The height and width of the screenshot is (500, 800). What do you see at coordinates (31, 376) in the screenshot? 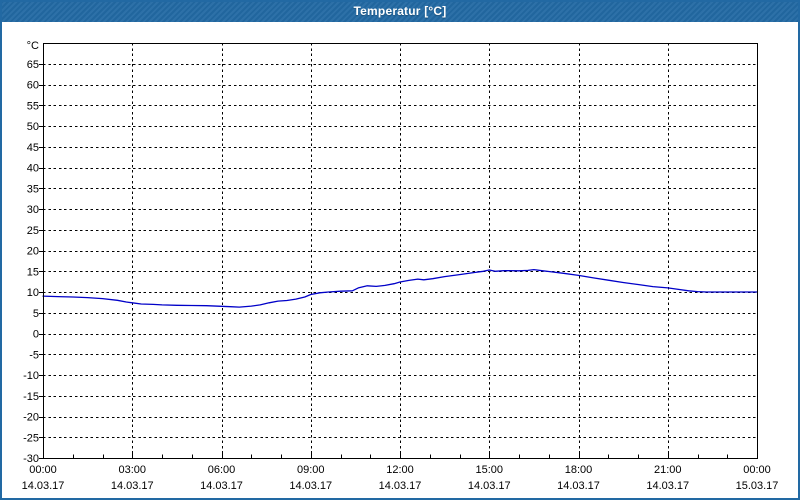
I see `y-tick-label: -10` at bounding box center [31, 376].